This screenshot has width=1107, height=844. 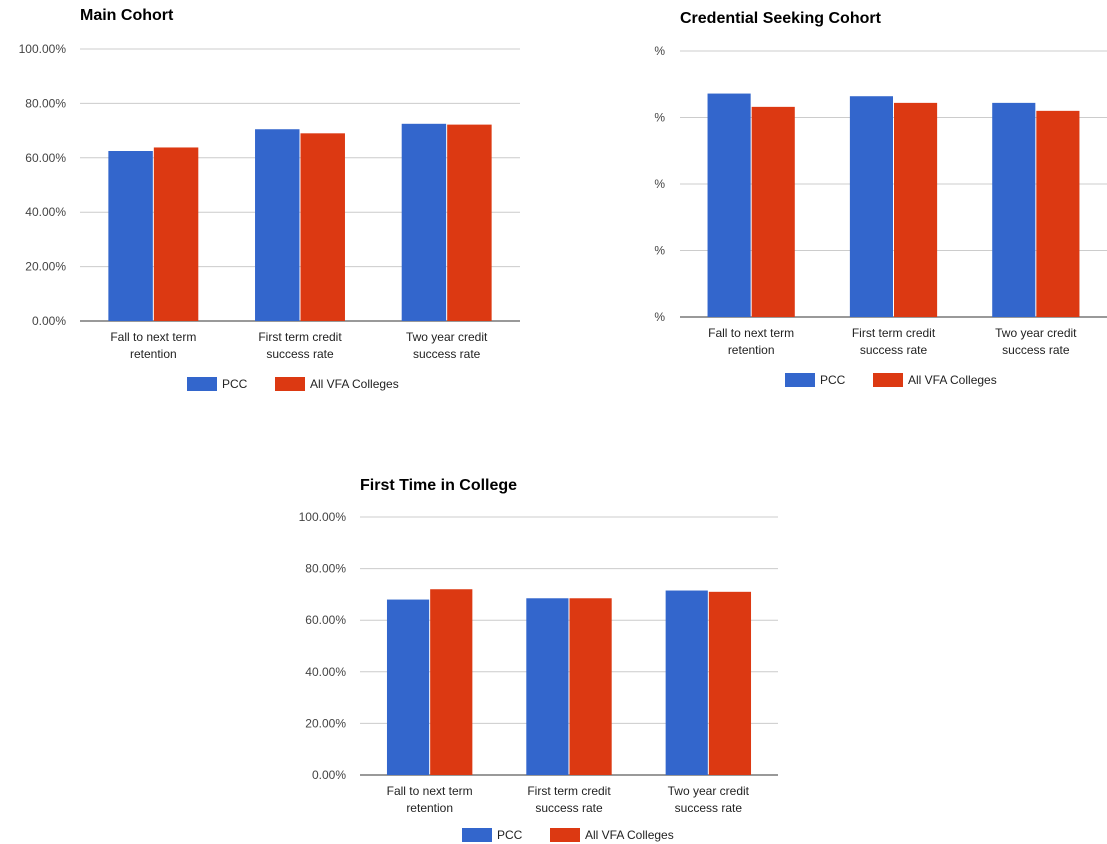 What do you see at coordinates (127, 15) in the screenshot?
I see `chart-title: Main Cohort` at bounding box center [127, 15].